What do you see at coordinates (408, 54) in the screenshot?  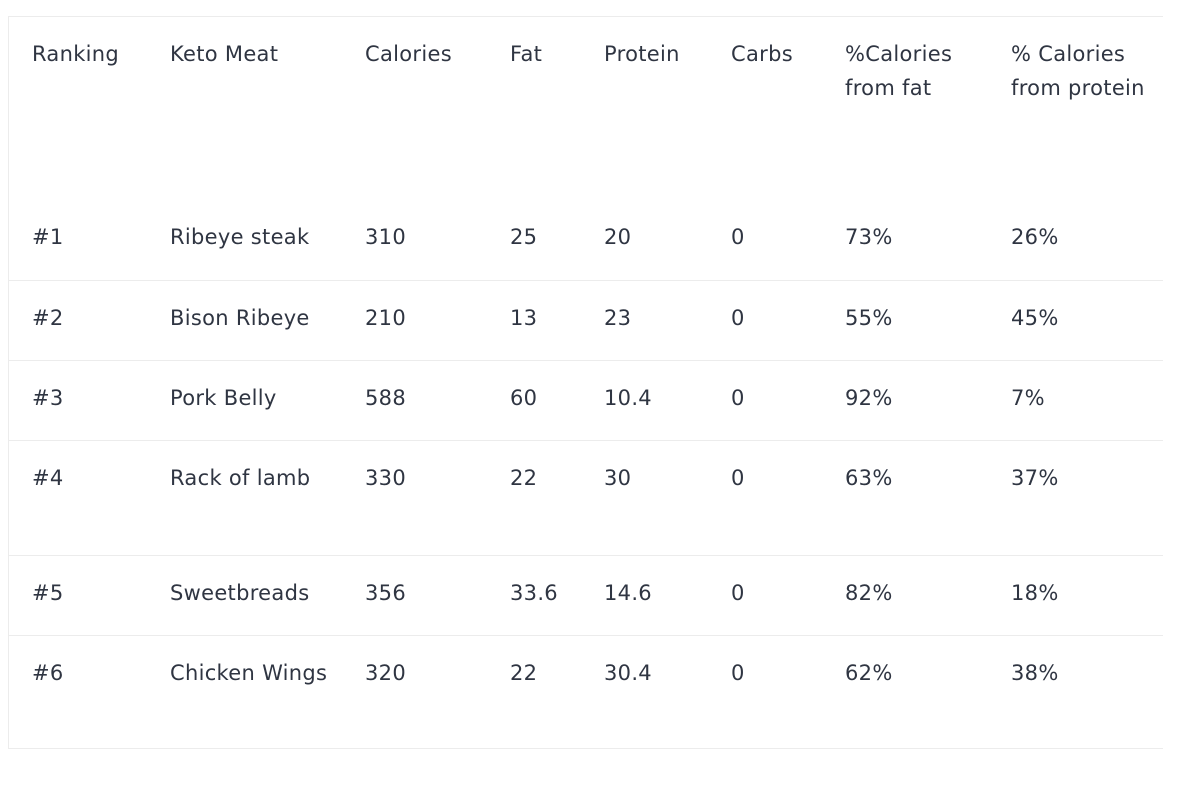 I see `header-calories: Calories` at bounding box center [408, 54].